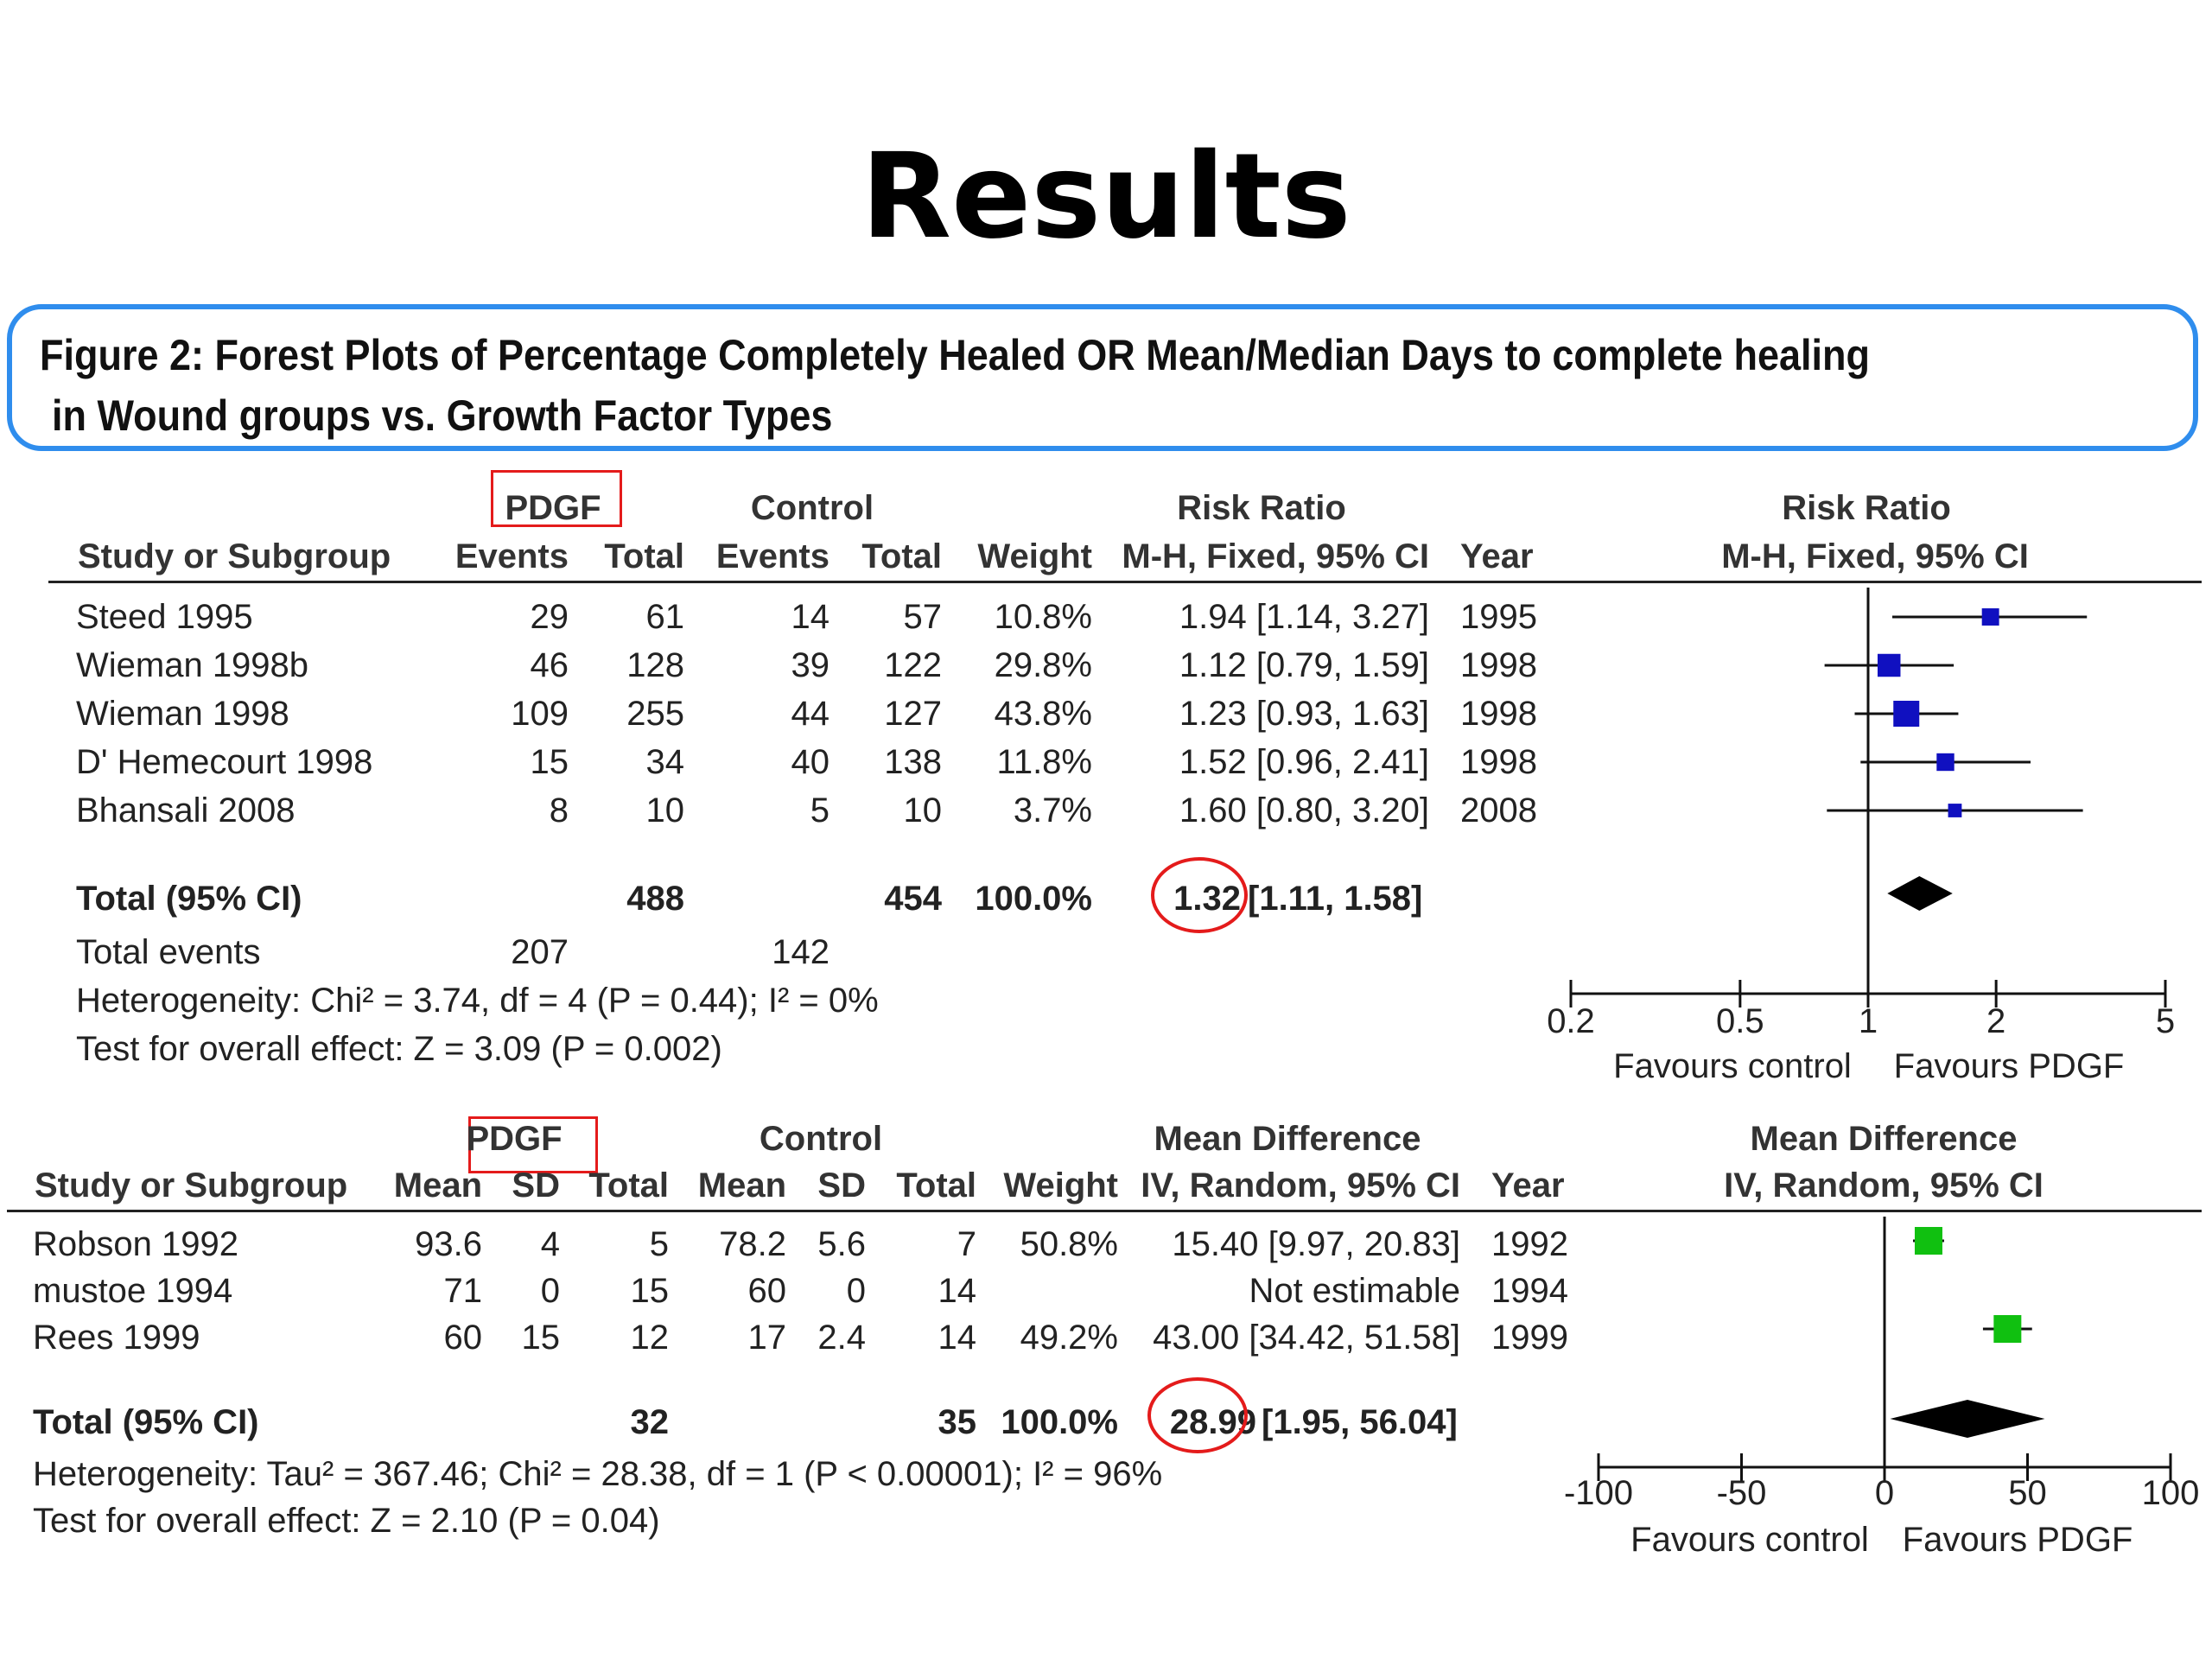 The width and height of the screenshot is (2212, 1659). What do you see at coordinates (1868, 1021) in the screenshot?
I see `axis-tick-label: 1` at bounding box center [1868, 1021].